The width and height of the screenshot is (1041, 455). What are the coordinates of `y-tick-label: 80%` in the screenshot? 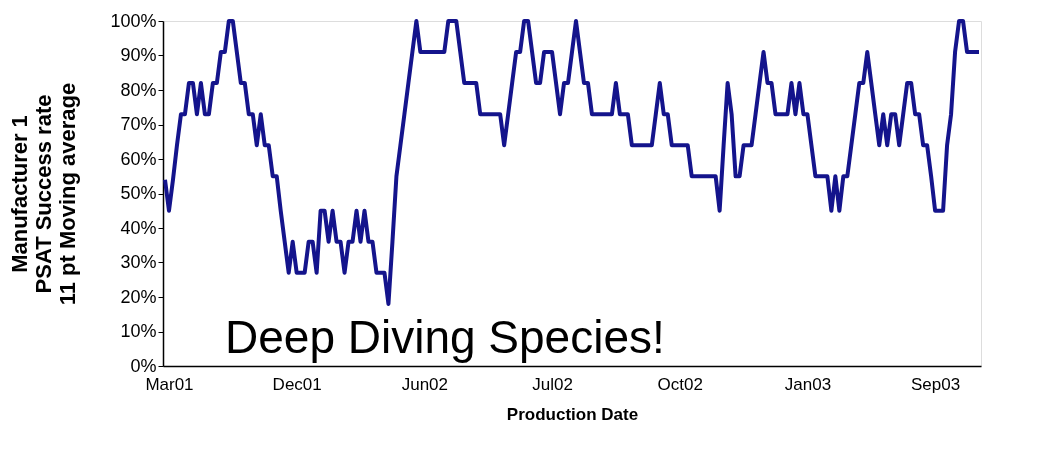 It's located at (138, 89).